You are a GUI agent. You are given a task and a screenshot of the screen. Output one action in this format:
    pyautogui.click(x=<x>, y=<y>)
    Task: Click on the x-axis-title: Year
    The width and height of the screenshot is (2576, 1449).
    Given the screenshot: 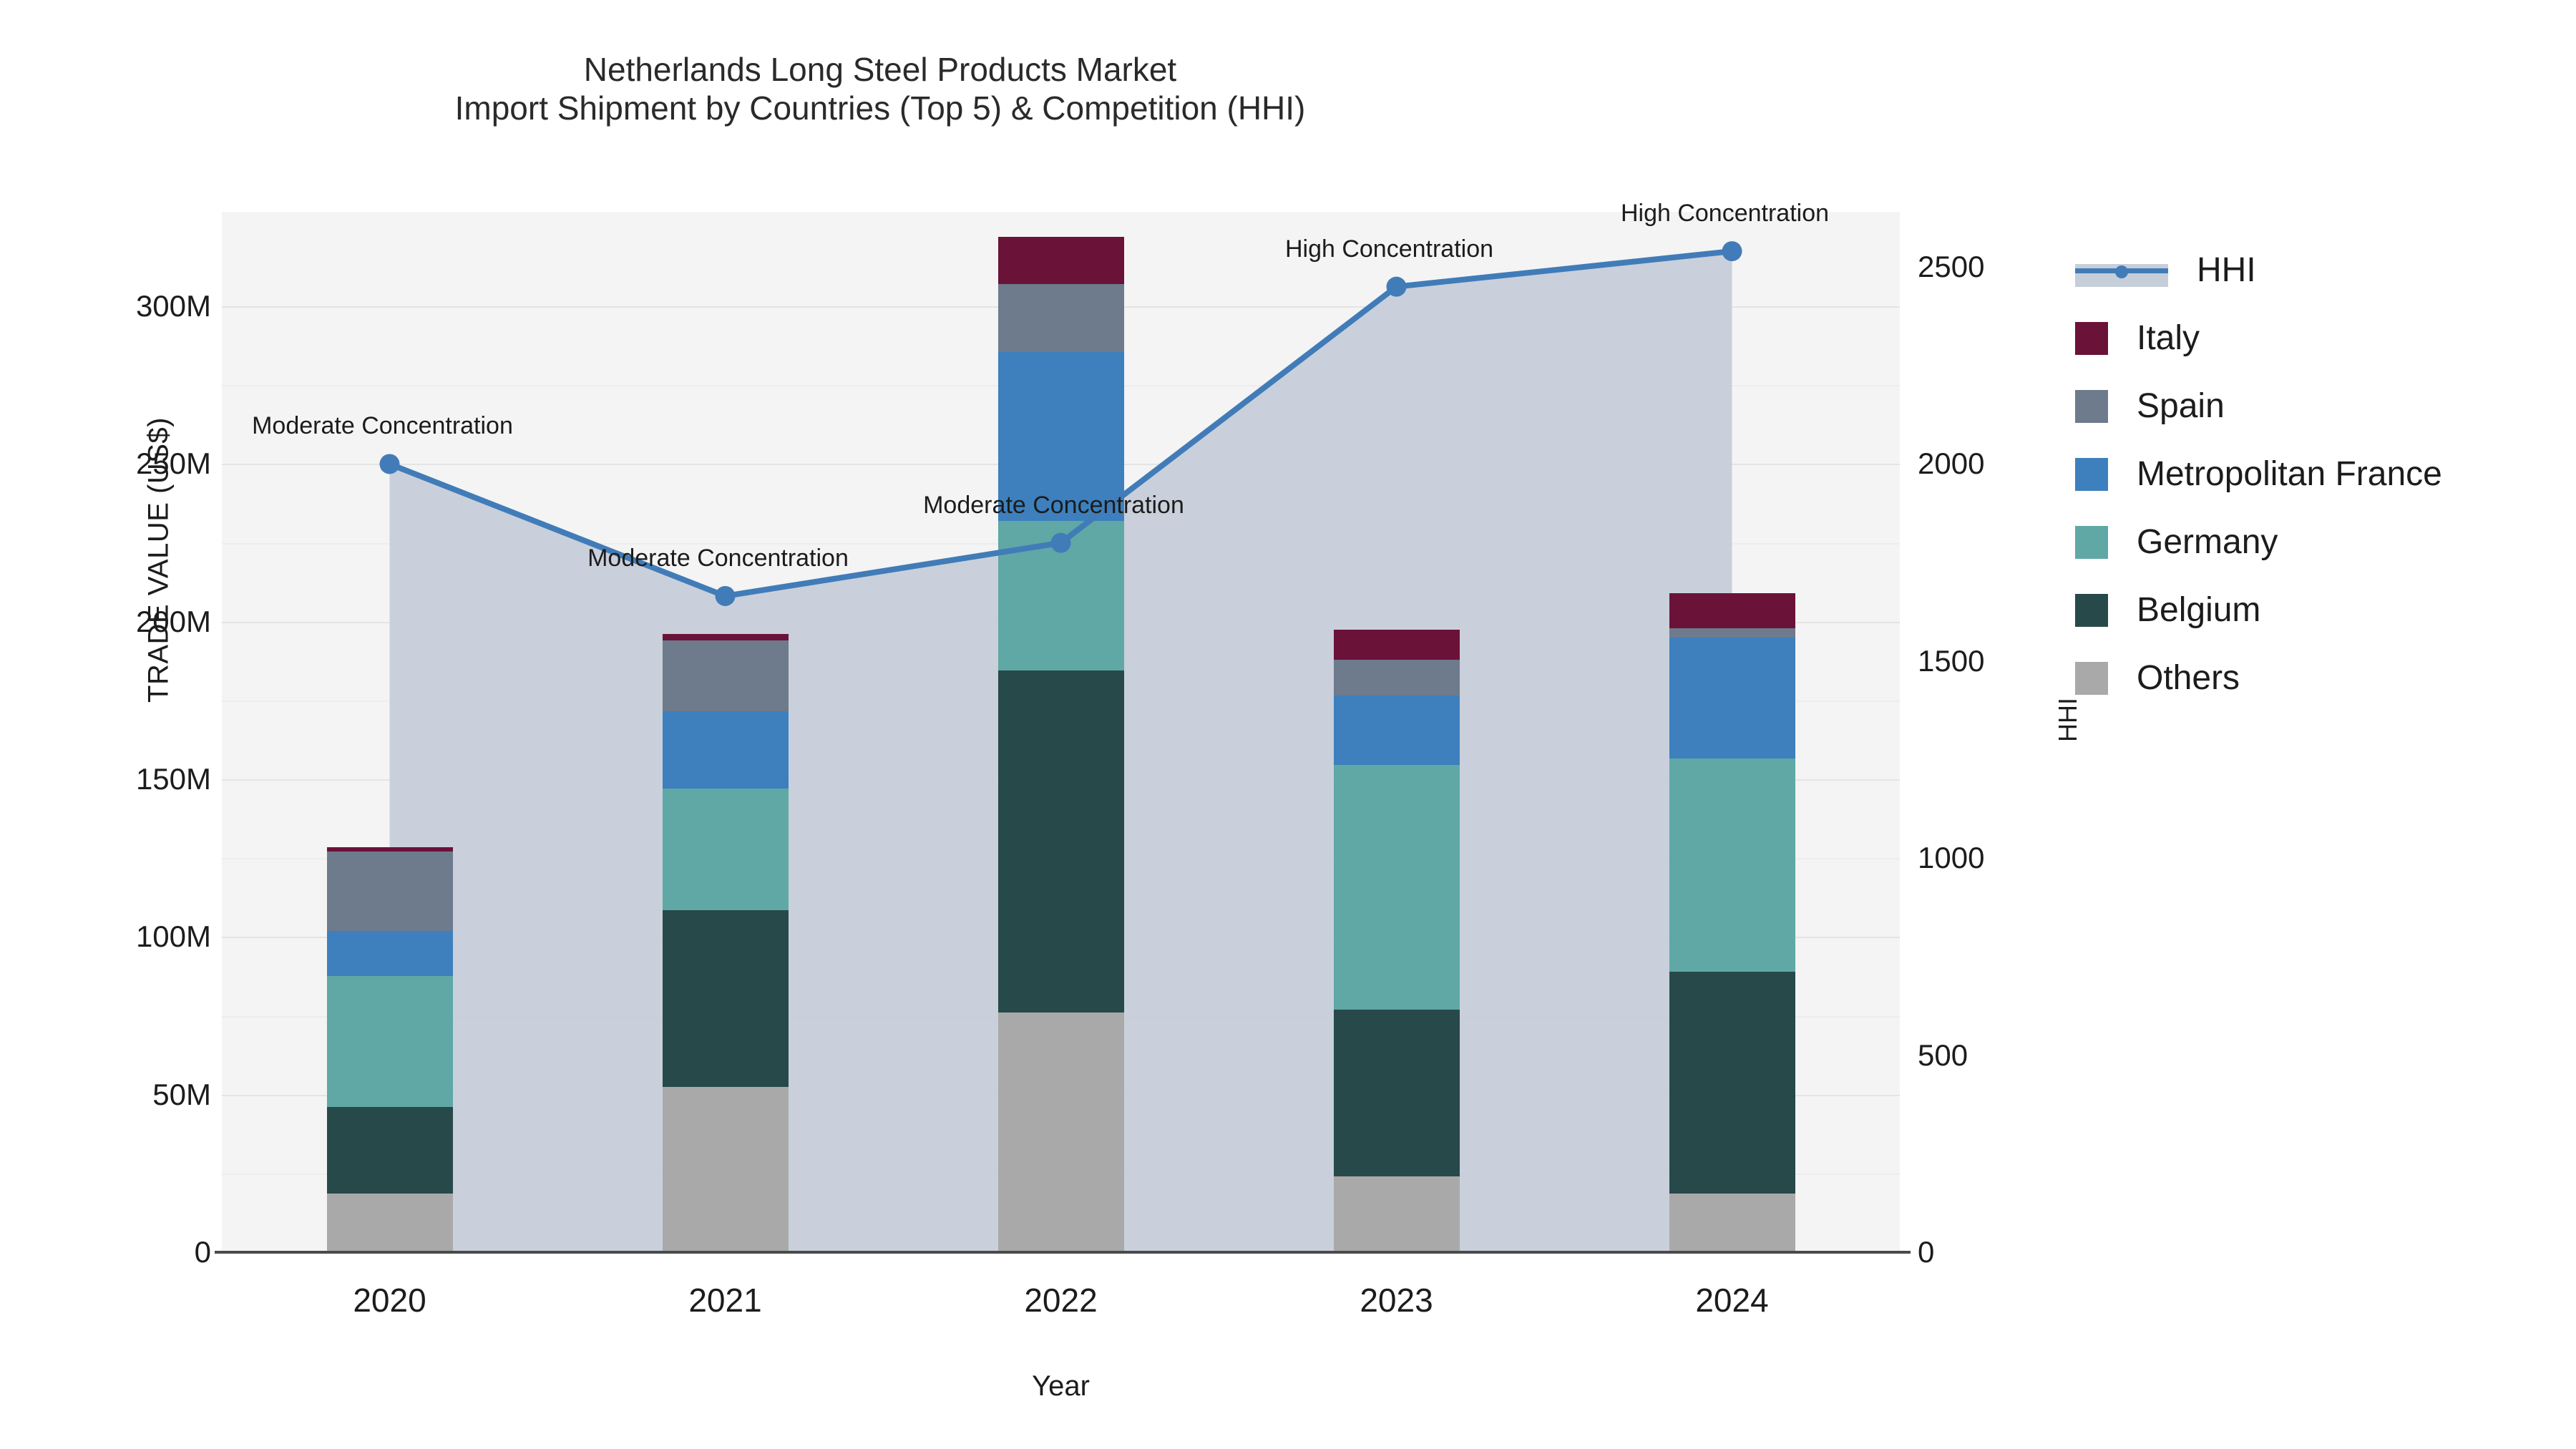 What is the action you would take?
    pyautogui.click(x=1061, y=1386)
    